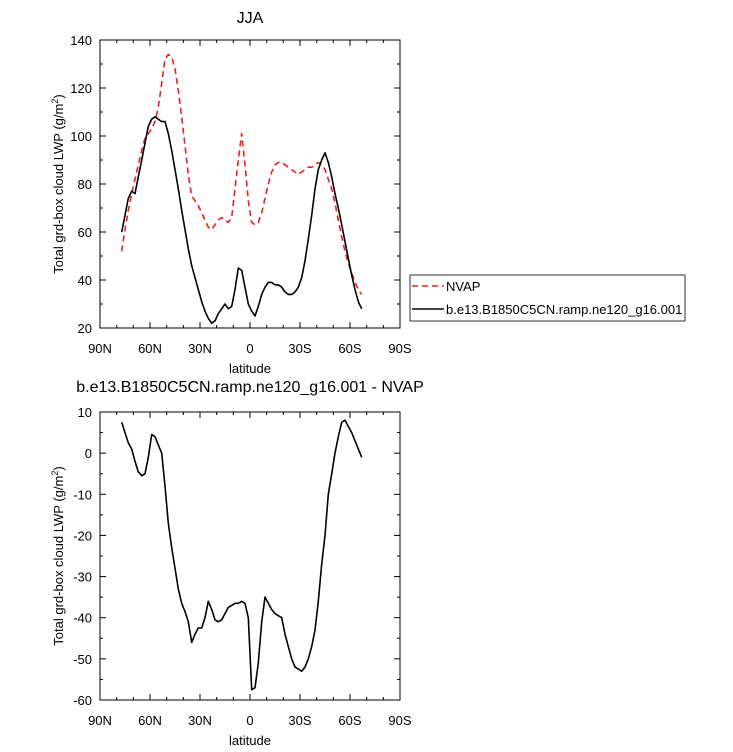  I want to click on bottom-ytick-label: -10, so click(82, 494).